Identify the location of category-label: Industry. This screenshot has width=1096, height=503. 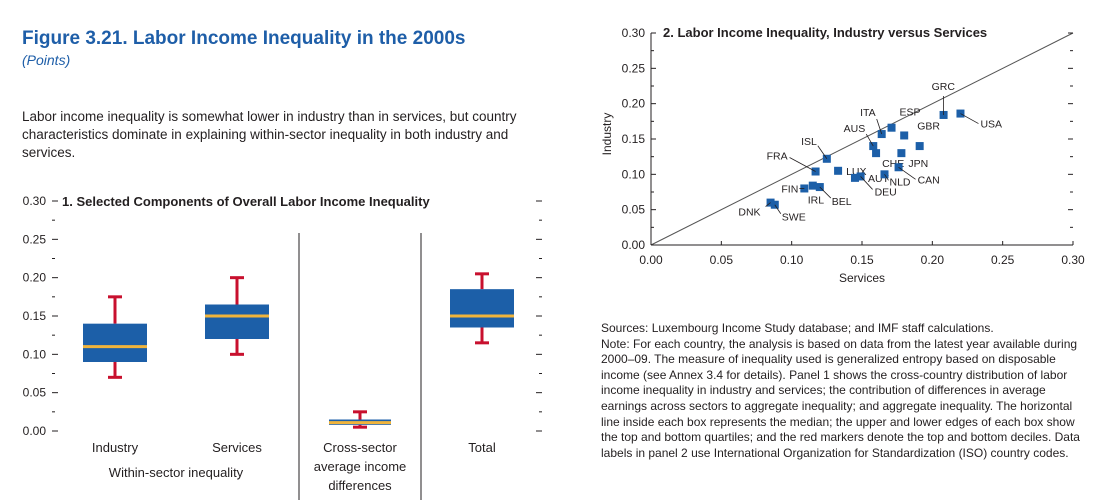
(115, 447).